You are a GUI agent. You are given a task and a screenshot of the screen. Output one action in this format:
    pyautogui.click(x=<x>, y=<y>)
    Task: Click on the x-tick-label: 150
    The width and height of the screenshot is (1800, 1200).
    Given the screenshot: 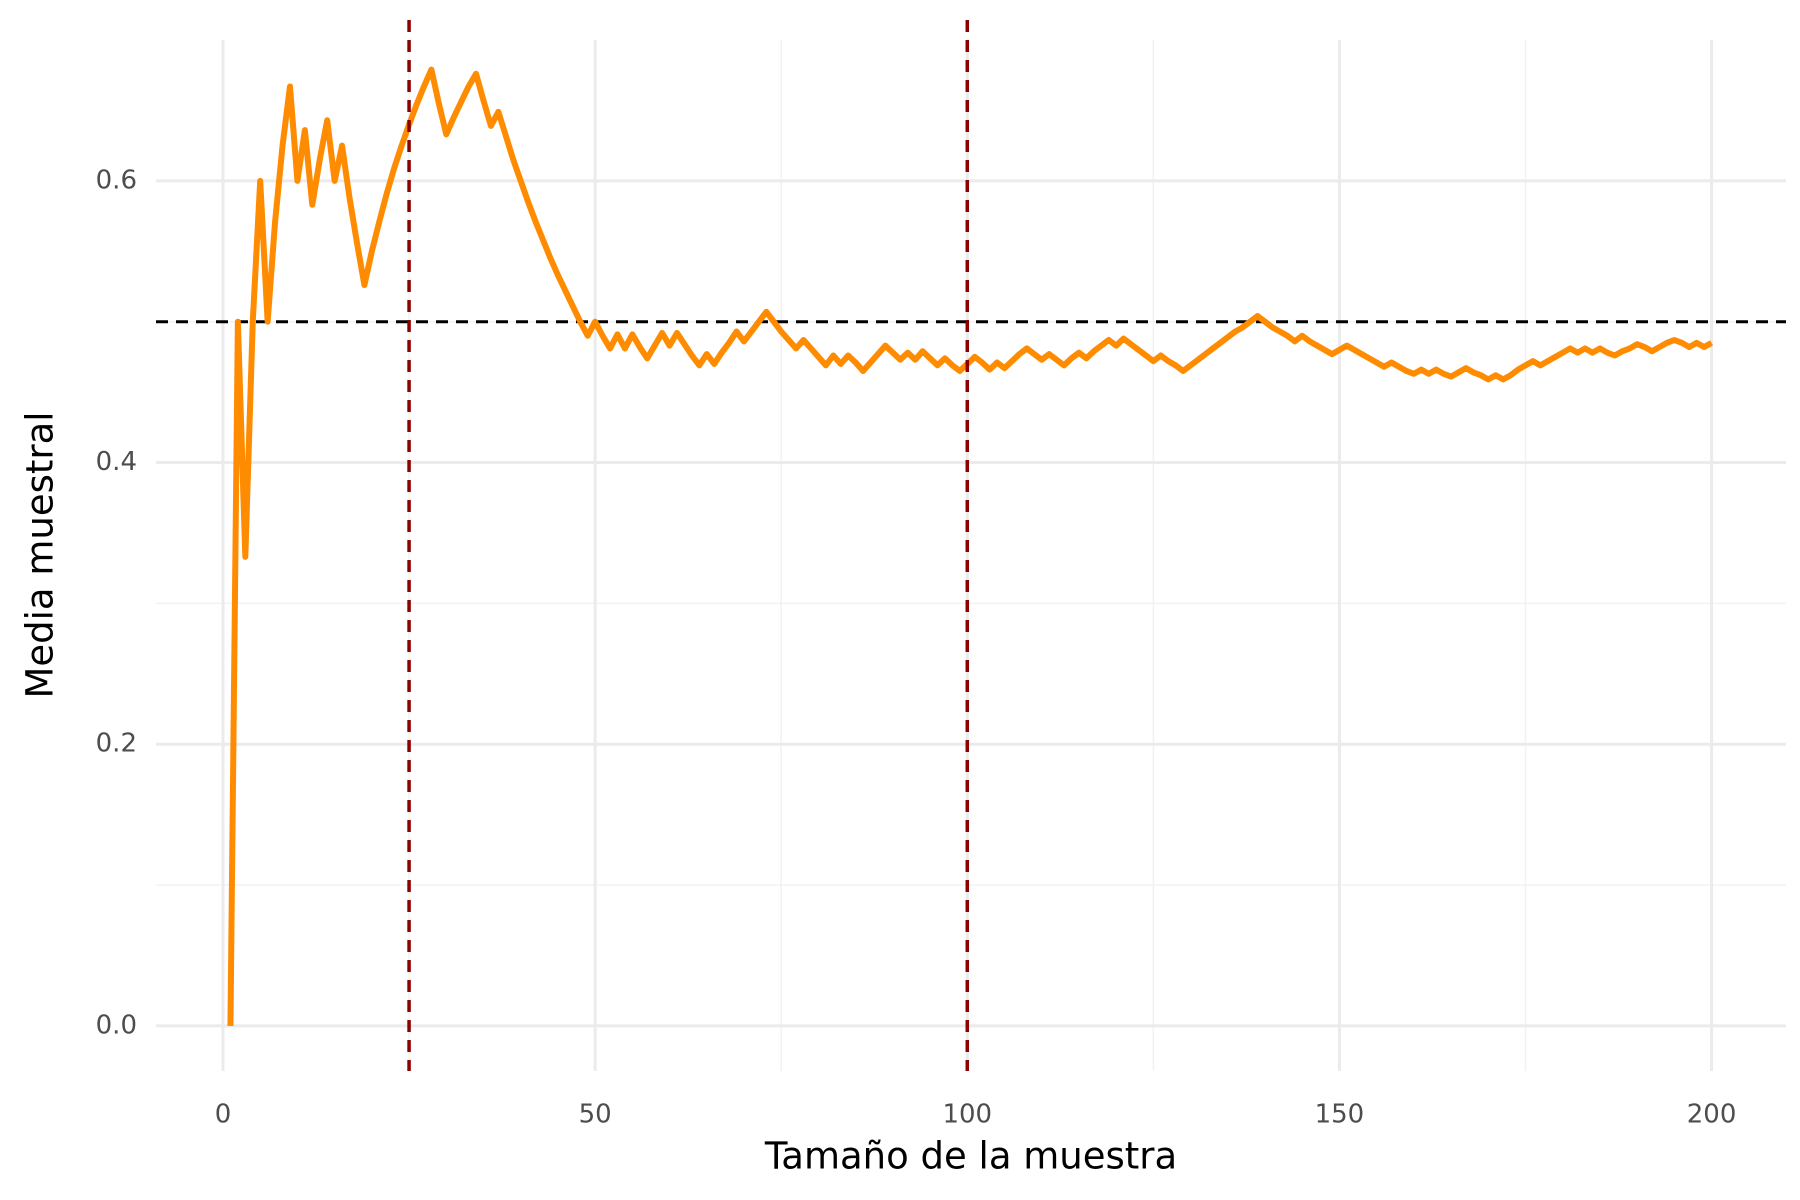 What is the action you would take?
    pyautogui.click(x=1340, y=1115)
    